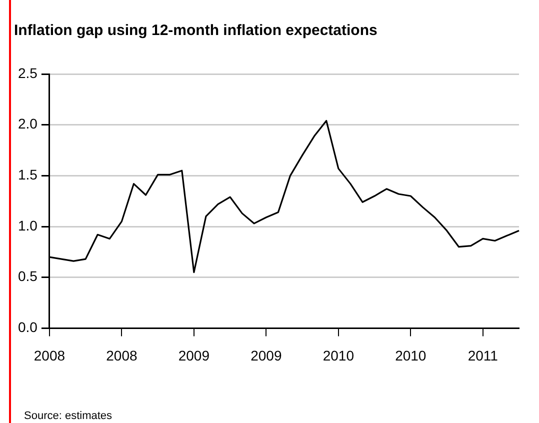  I want to click on y-tick-label: 0.0, so click(28, 327).